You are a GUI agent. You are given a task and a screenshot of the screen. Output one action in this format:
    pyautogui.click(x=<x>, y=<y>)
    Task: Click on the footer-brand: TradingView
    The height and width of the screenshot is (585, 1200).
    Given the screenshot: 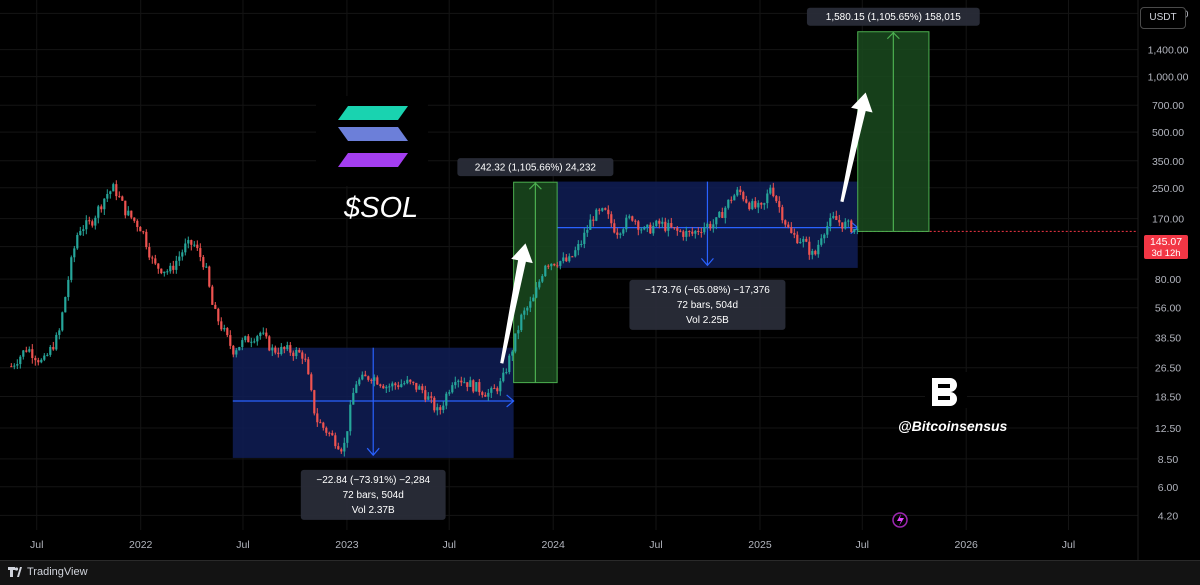 What is the action you would take?
    pyautogui.click(x=57, y=572)
    